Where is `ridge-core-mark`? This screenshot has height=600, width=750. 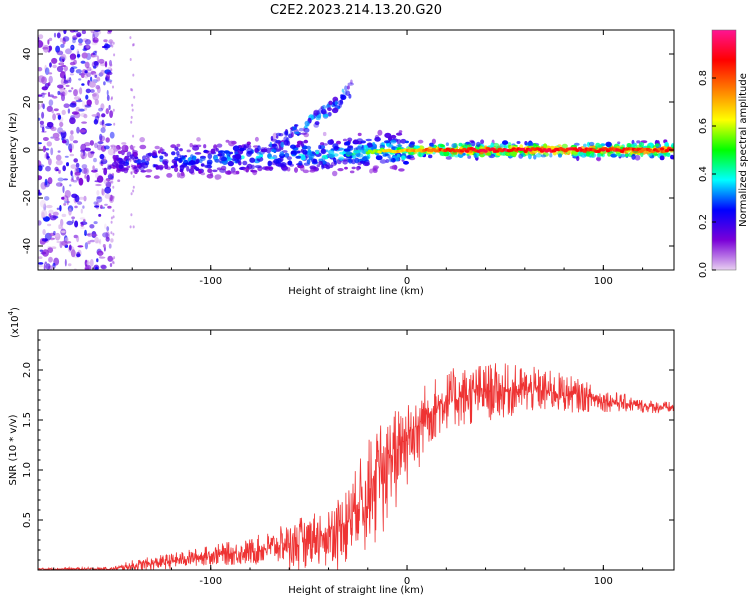 ridge-core-mark is located at coordinates (492, 149).